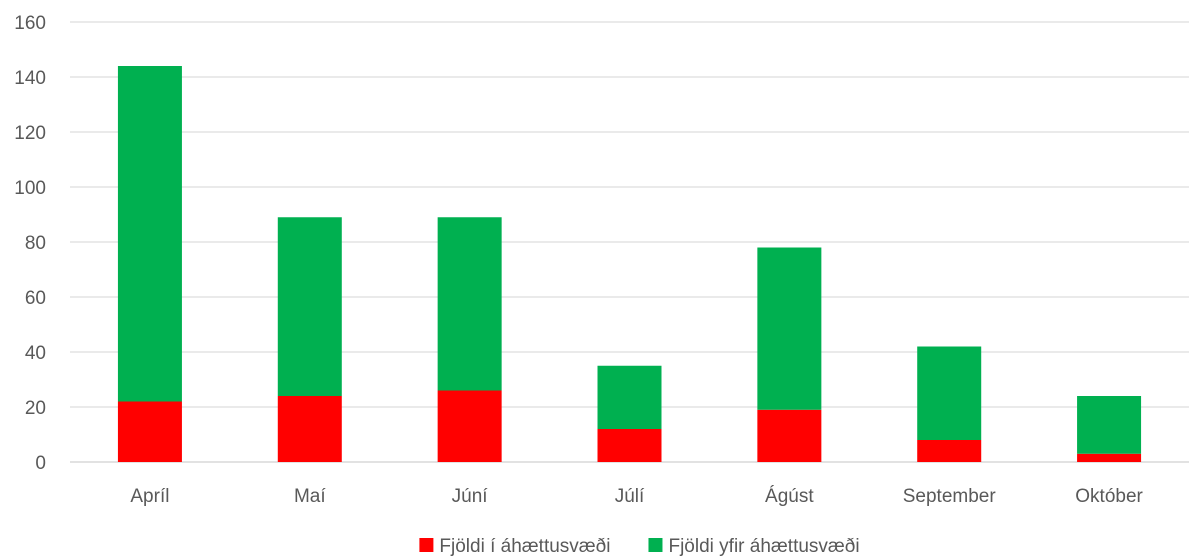 The height and width of the screenshot is (560, 1189). What do you see at coordinates (30, 23) in the screenshot?
I see `y-tick-label: 160` at bounding box center [30, 23].